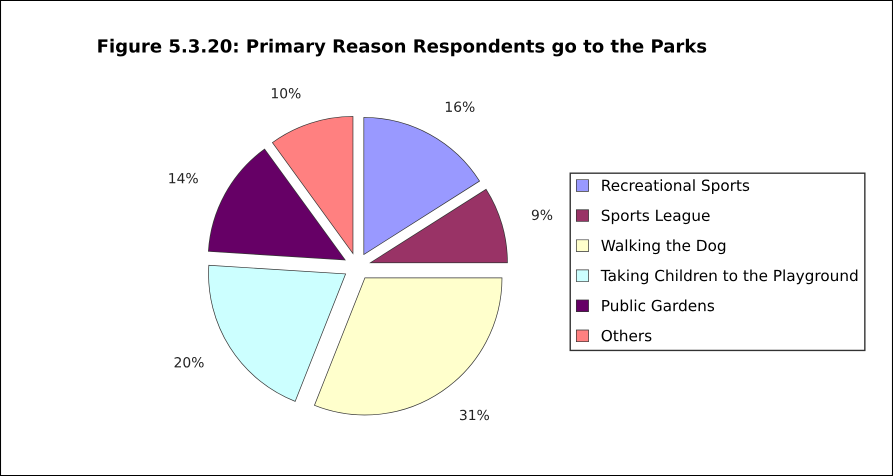 This screenshot has height=476, width=893. Describe the element at coordinates (189, 362) in the screenshot. I see `data-label: 20%` at that location.